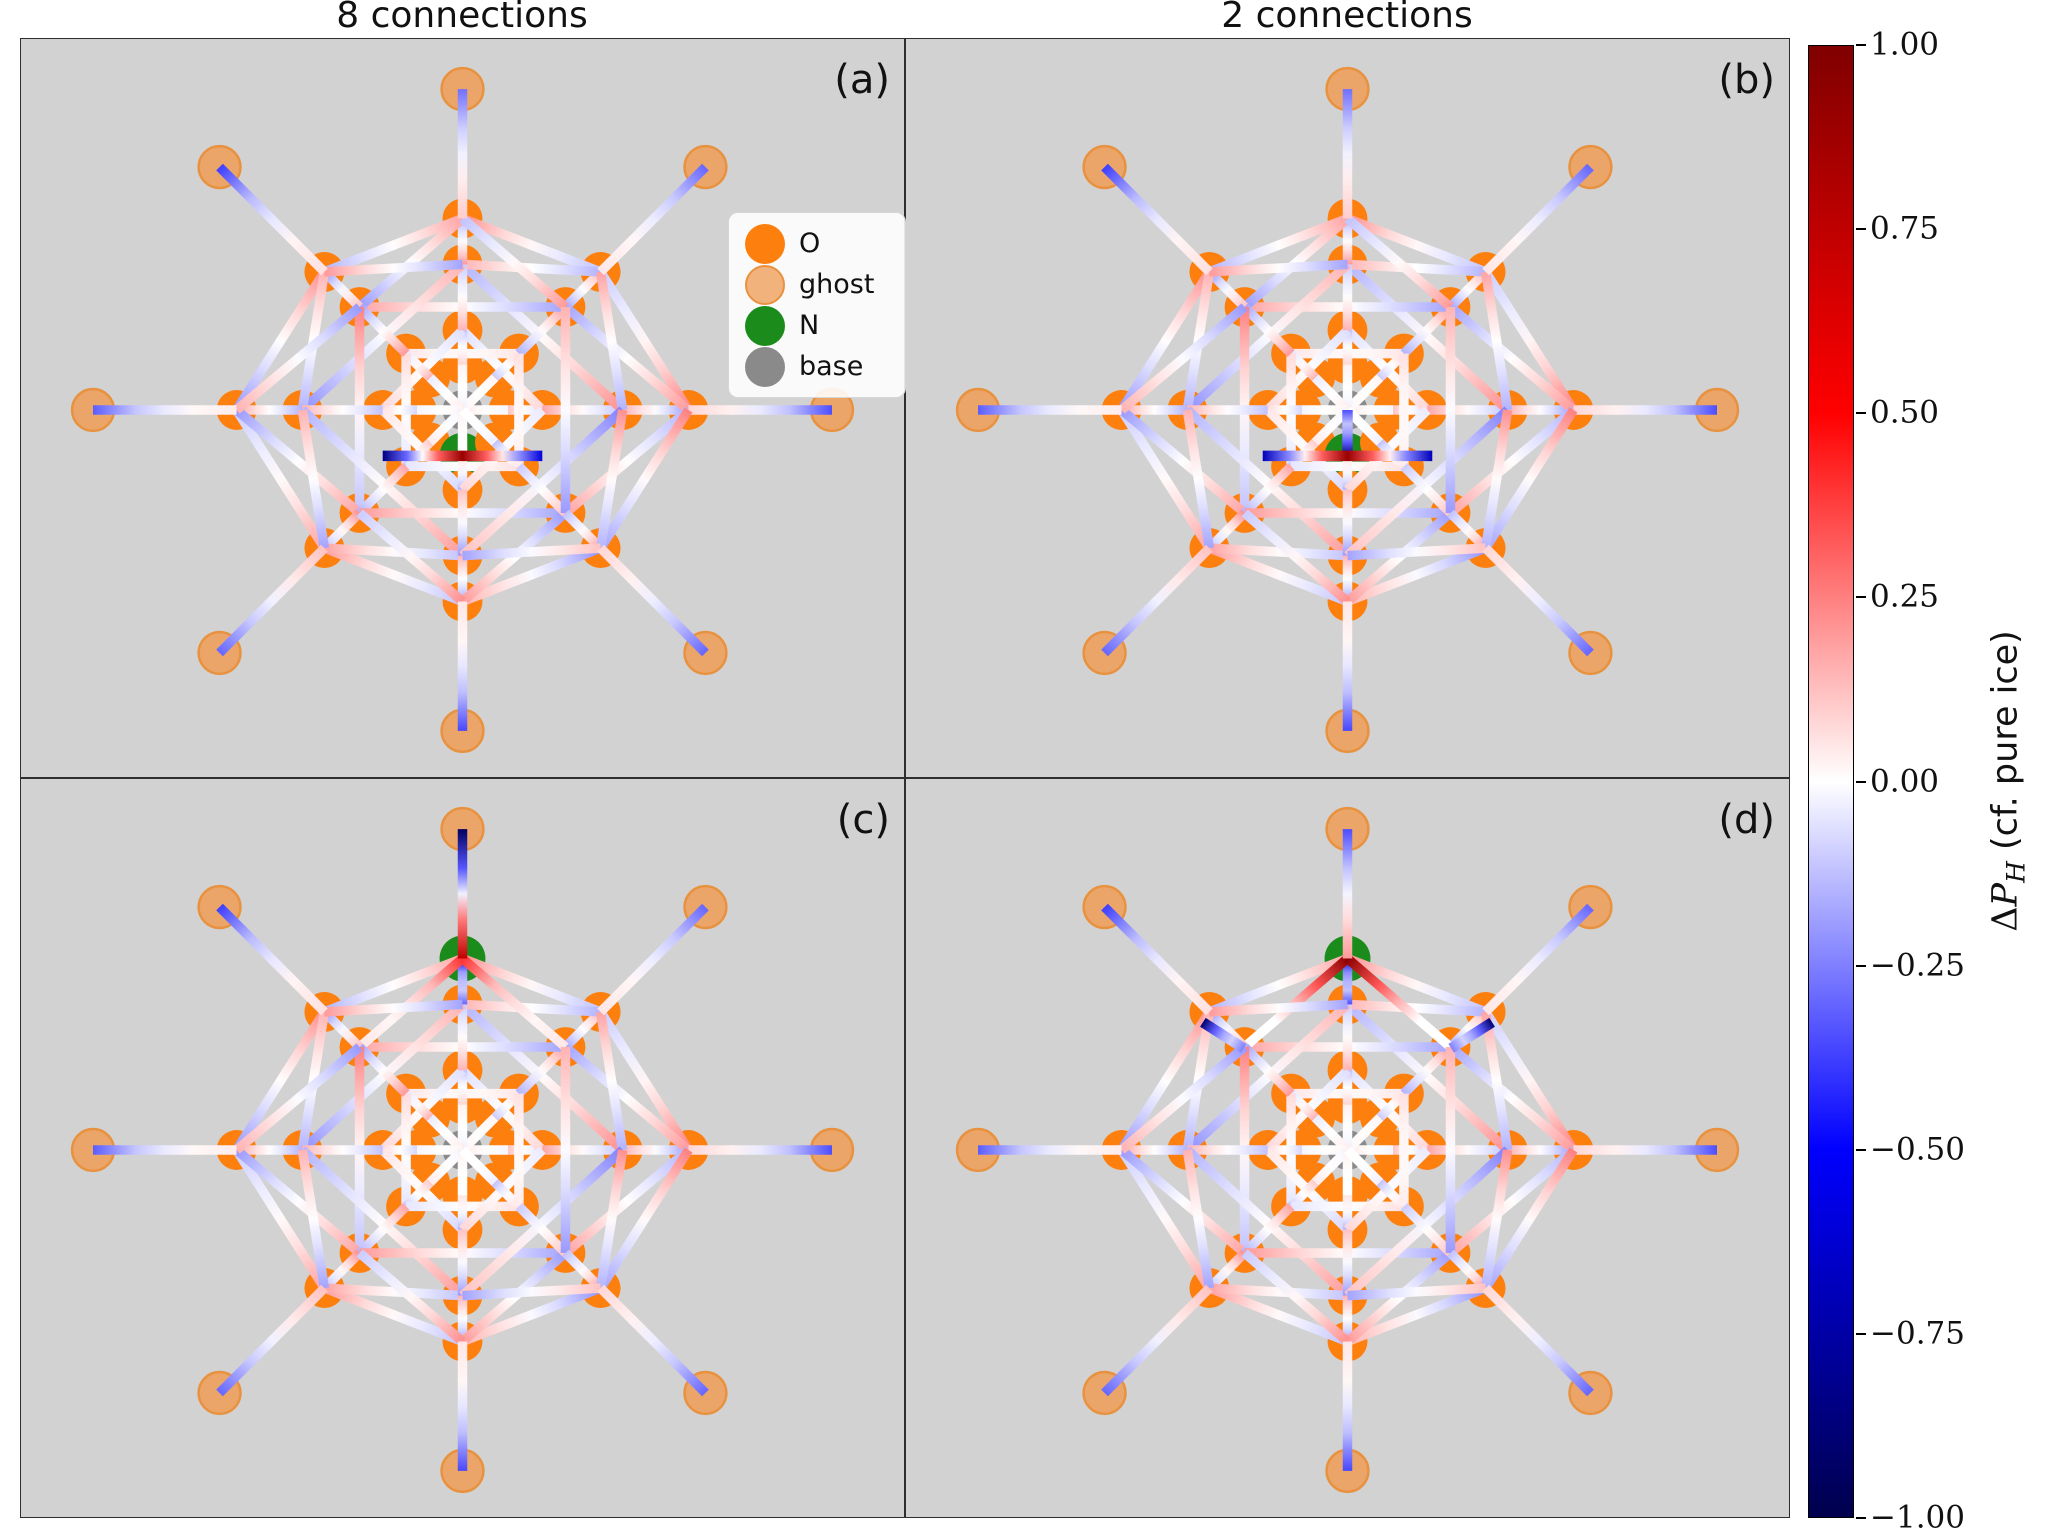 This screenshot has height=1536, width=2048. What do you see at coordinates (1917, 1149) in the screenshot?
I see `colorbar-tick-label: −0.50` at bounding box center [1917, 1149].